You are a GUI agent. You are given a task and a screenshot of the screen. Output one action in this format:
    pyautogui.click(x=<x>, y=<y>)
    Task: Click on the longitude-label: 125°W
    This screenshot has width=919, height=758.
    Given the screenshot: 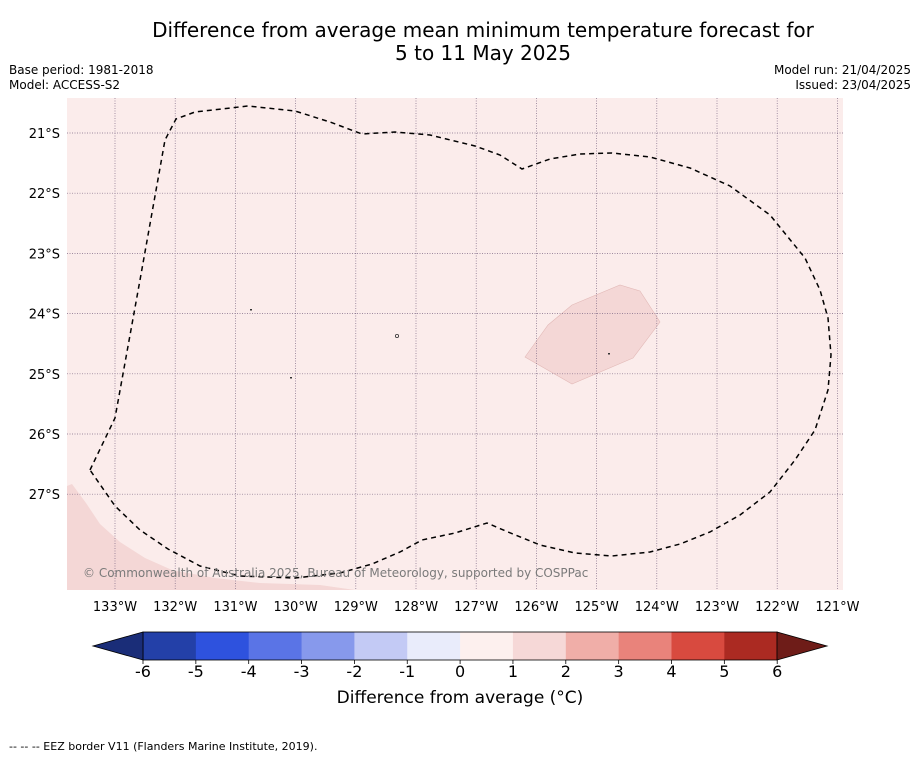 What is the action you would take?
    pyautogui.click(x=597, y=607)
    